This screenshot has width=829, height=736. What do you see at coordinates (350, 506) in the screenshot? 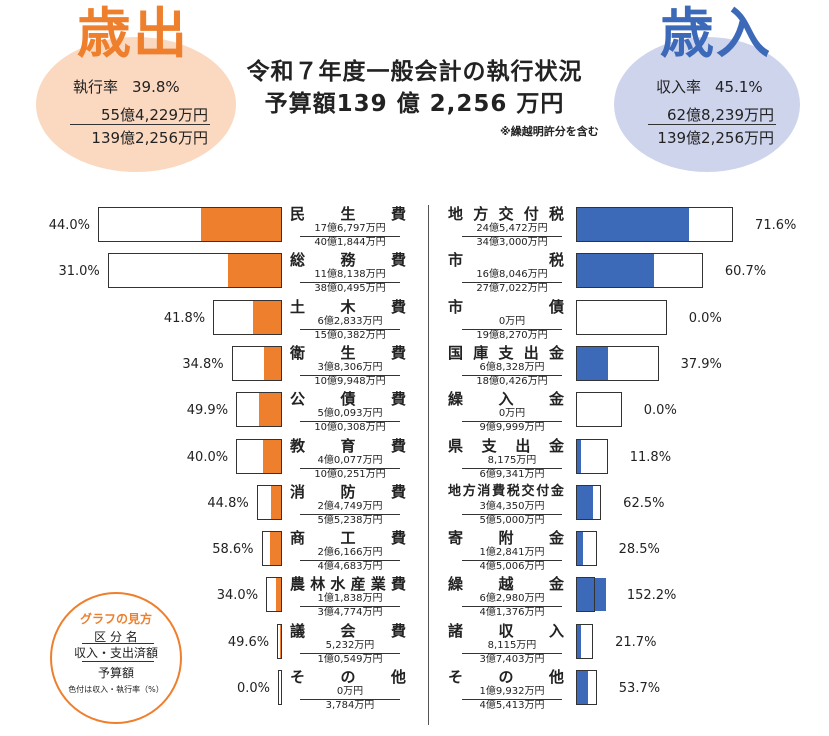
I see `expenditure-executed: 2億4,749万円` at bounding box center [350, 506].